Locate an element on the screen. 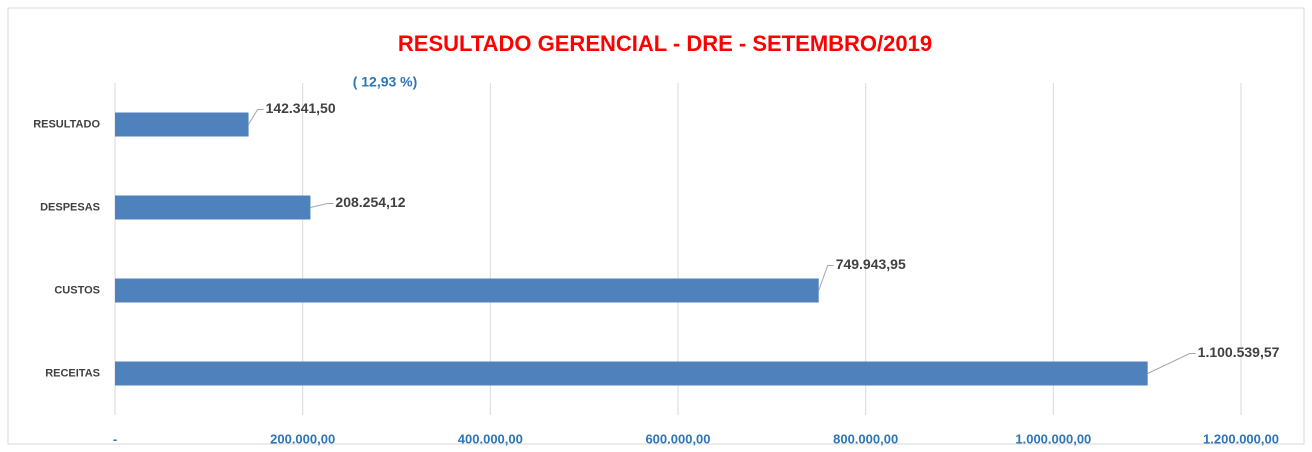 The image size is (1312, 452). y-tick-label: RESULTADO is located at coordinates (66, 124).